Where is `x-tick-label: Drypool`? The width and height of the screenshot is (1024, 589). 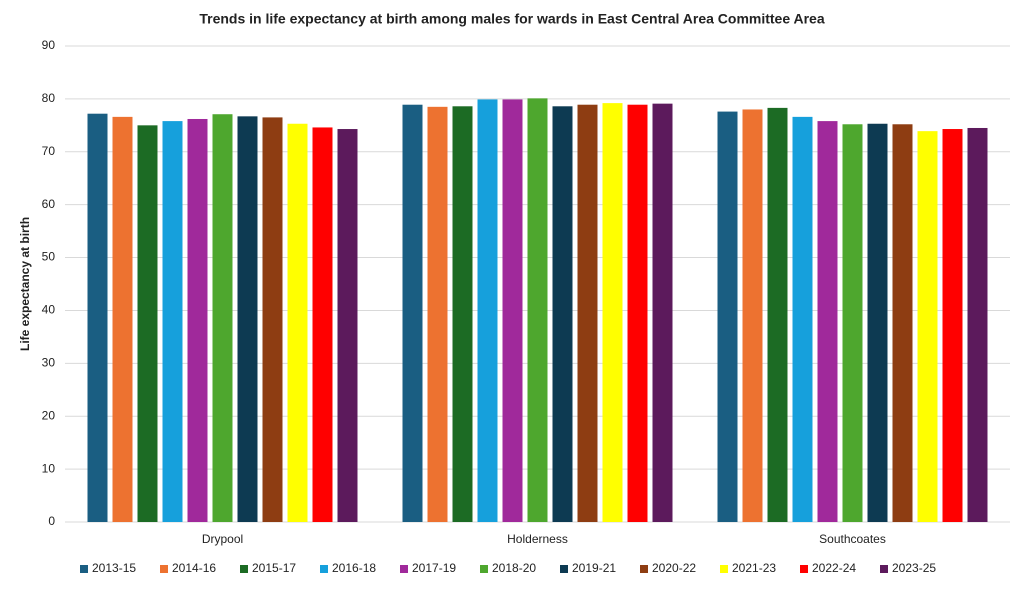 x-tick-label: Drypool is located at coordinates (222, 539).